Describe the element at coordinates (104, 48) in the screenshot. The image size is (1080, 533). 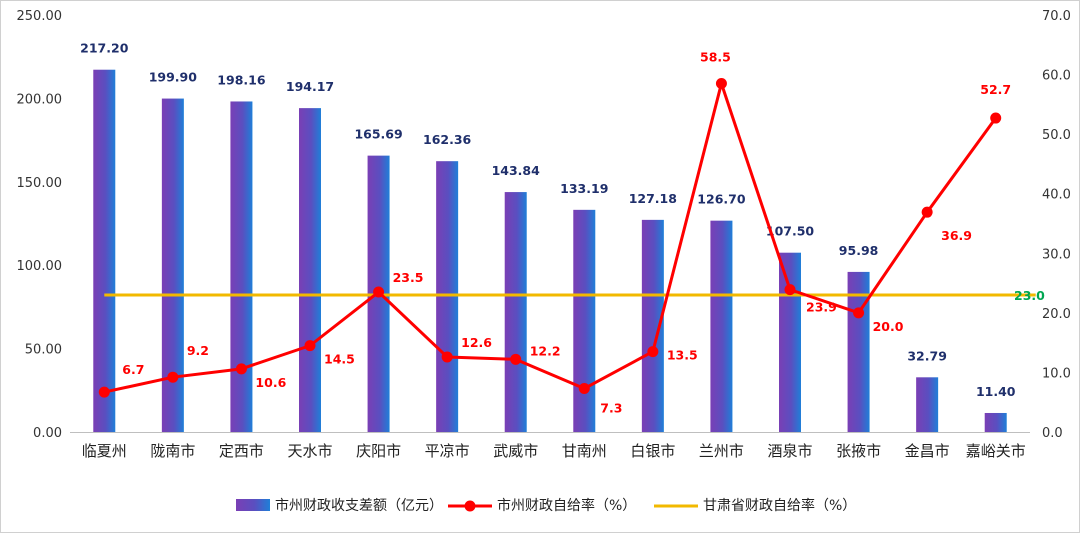
I see `bar-value-label: 217.20` at that location.